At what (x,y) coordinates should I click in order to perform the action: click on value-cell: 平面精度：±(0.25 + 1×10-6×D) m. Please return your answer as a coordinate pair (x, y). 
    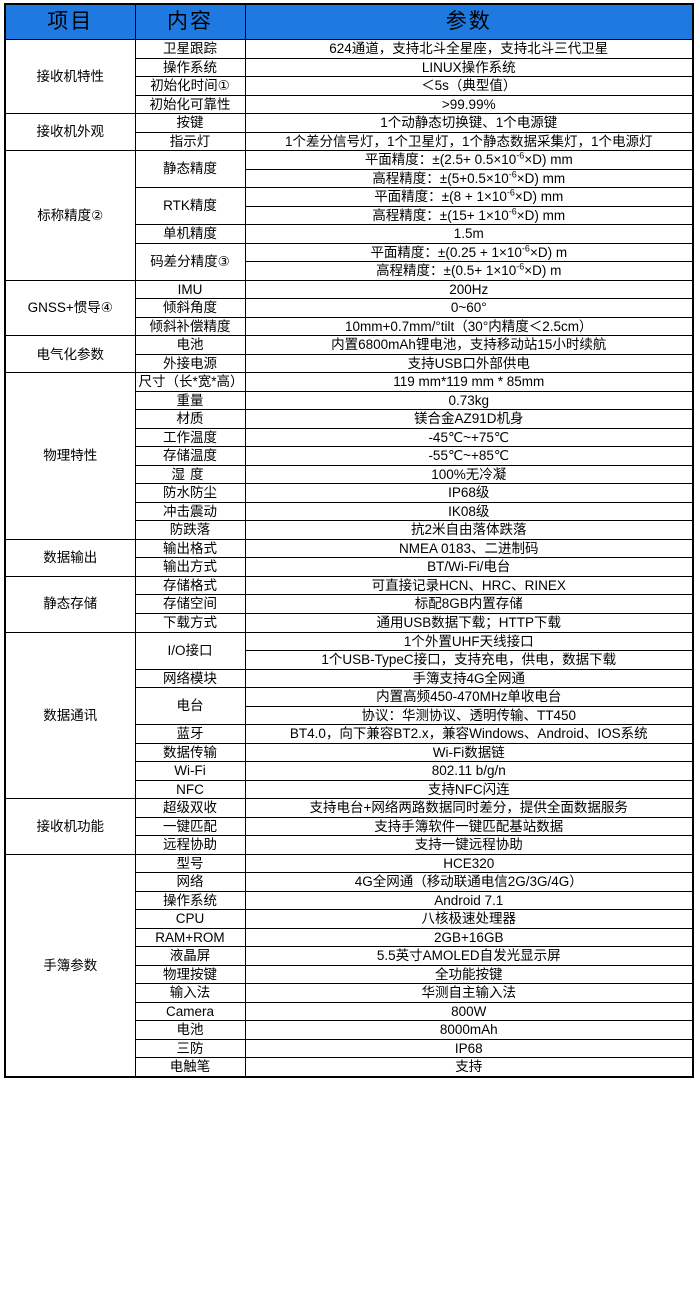
    Looking at the image, I should click on (469, 252).